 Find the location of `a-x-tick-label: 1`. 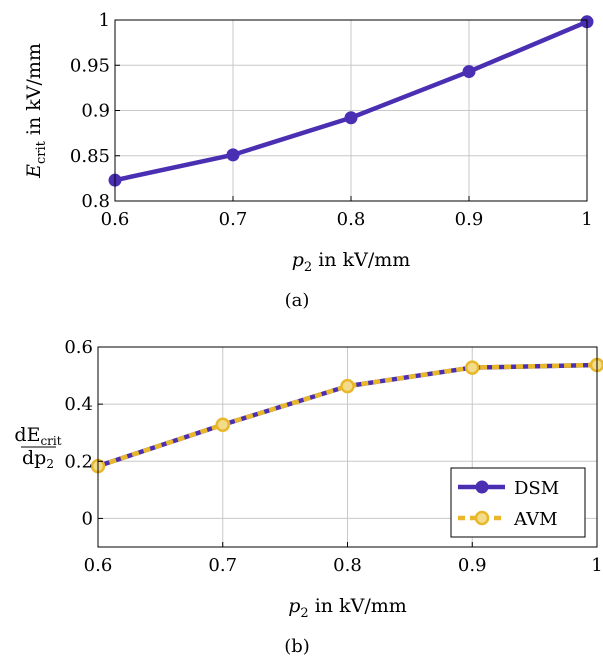

a-x-tick-label: 1 is located at coordinates (586, 219).